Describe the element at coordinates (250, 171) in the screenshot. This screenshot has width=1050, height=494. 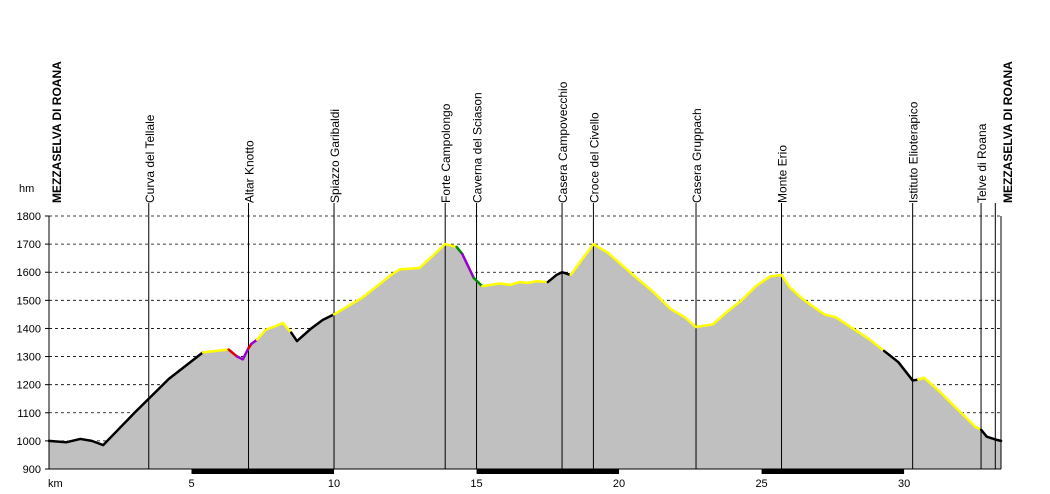
I see `waypoint-label-2: Altar Knotto` at that location.